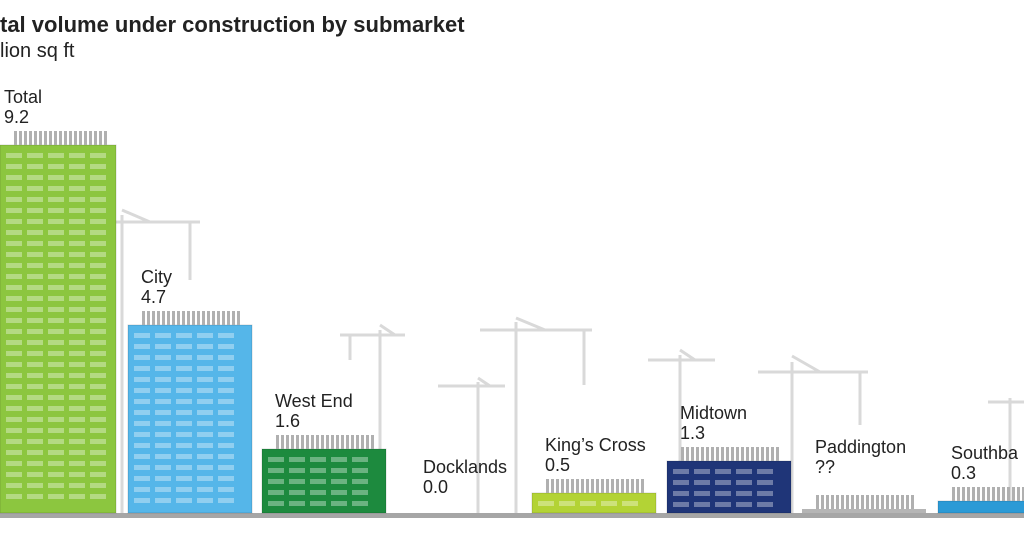  I want to click on plinth, so click(864, 511).